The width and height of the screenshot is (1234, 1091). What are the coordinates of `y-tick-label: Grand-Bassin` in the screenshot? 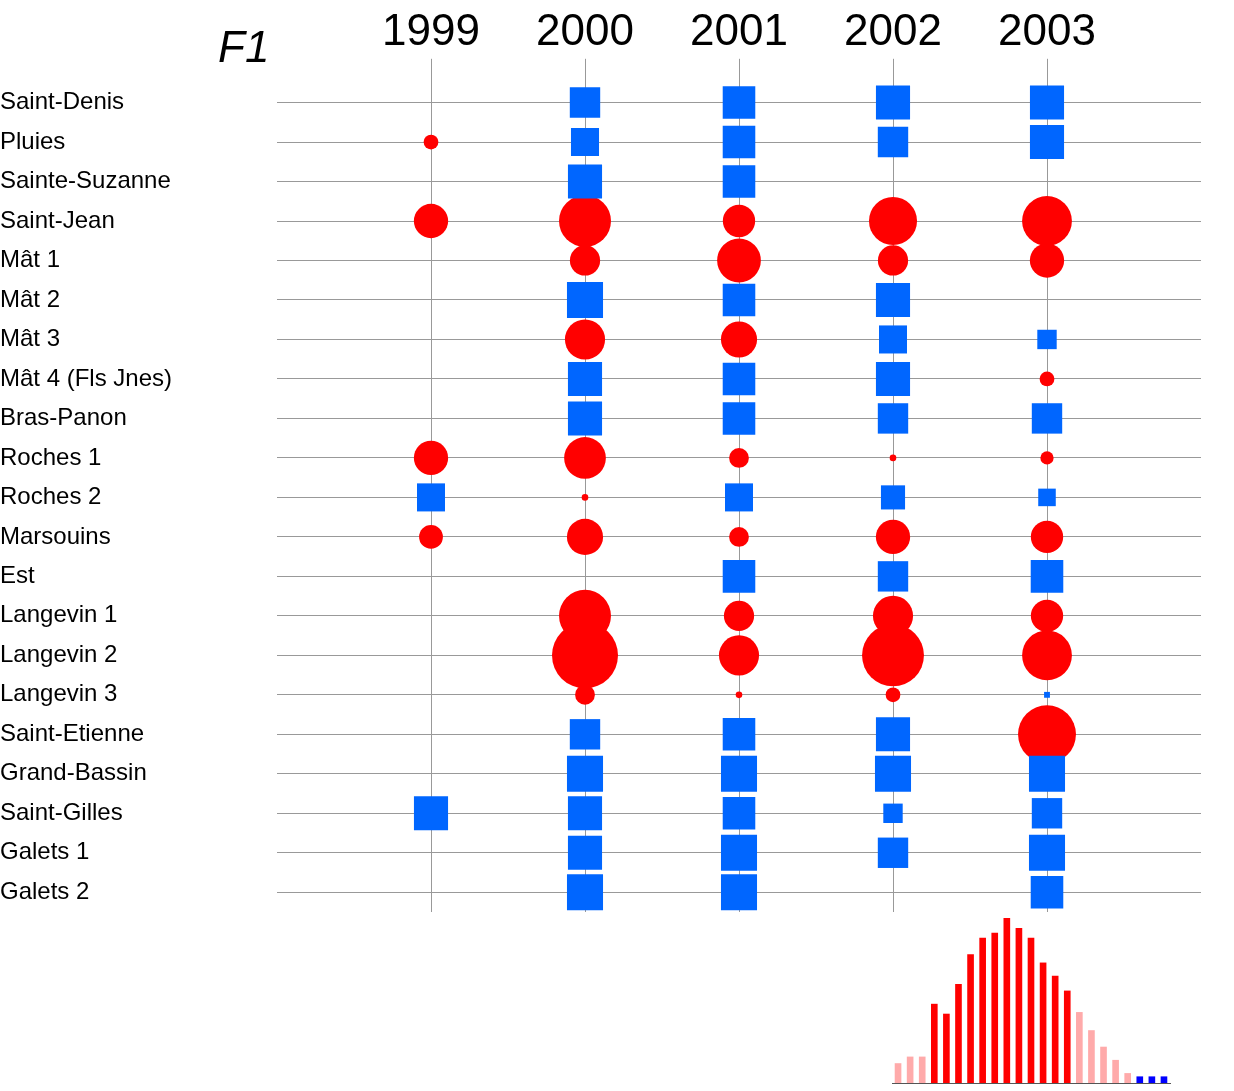 It's located at (73, 772).